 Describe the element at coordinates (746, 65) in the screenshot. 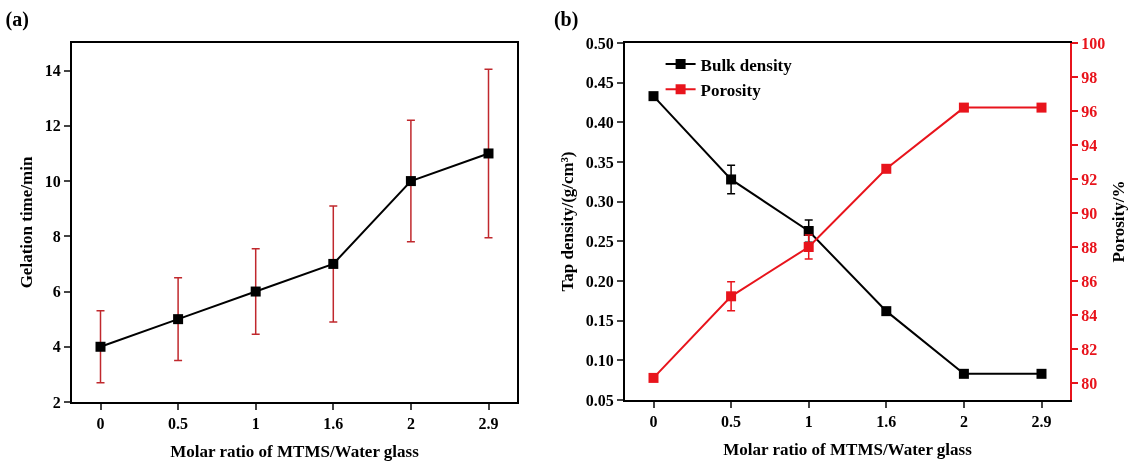

I see `legend-label: Bulk density` at that location.